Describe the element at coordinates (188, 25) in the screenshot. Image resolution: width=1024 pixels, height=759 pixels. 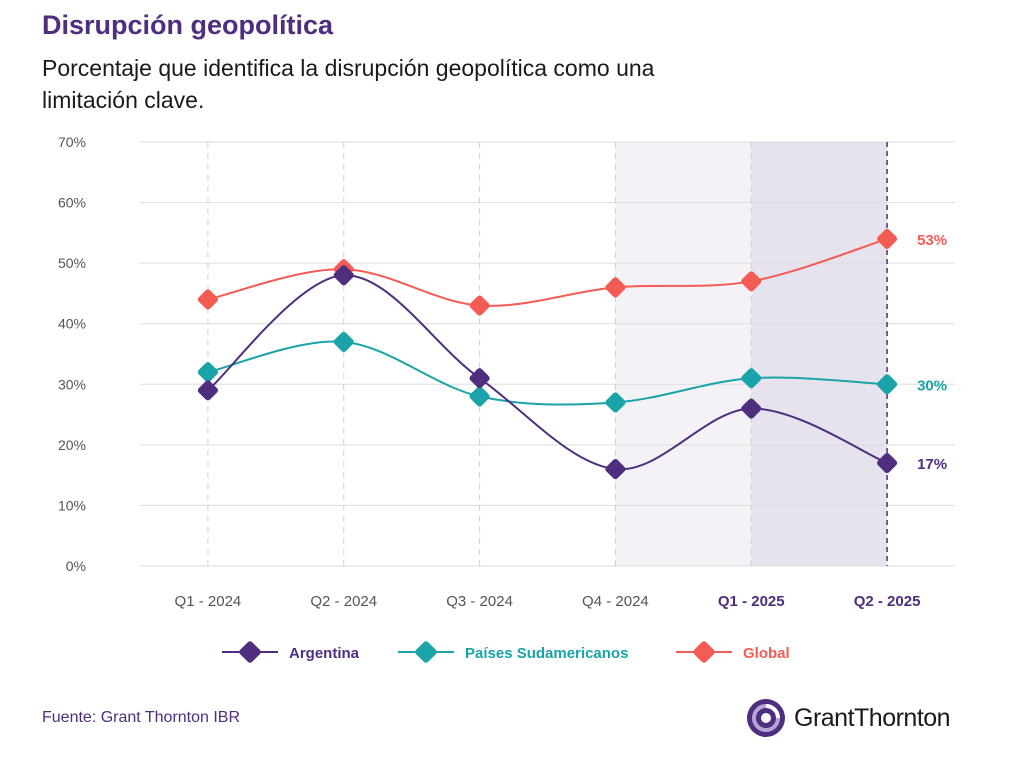
I see `chart-title: Disrupción geopolítica` at that location.